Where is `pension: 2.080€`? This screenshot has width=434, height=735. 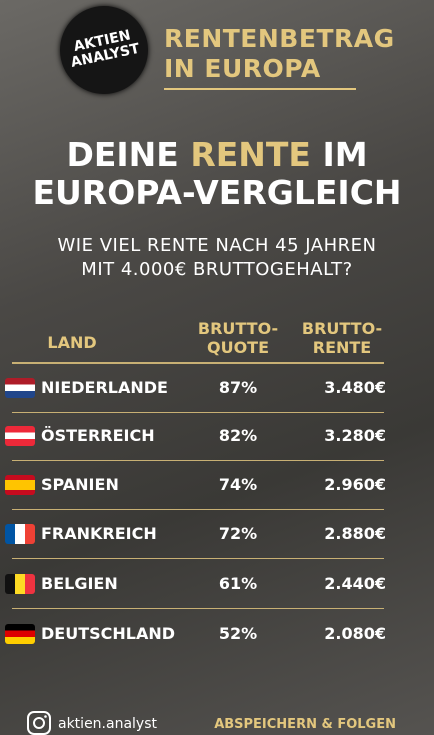
pension: 2.080€ is located at coordinates (355, 633).